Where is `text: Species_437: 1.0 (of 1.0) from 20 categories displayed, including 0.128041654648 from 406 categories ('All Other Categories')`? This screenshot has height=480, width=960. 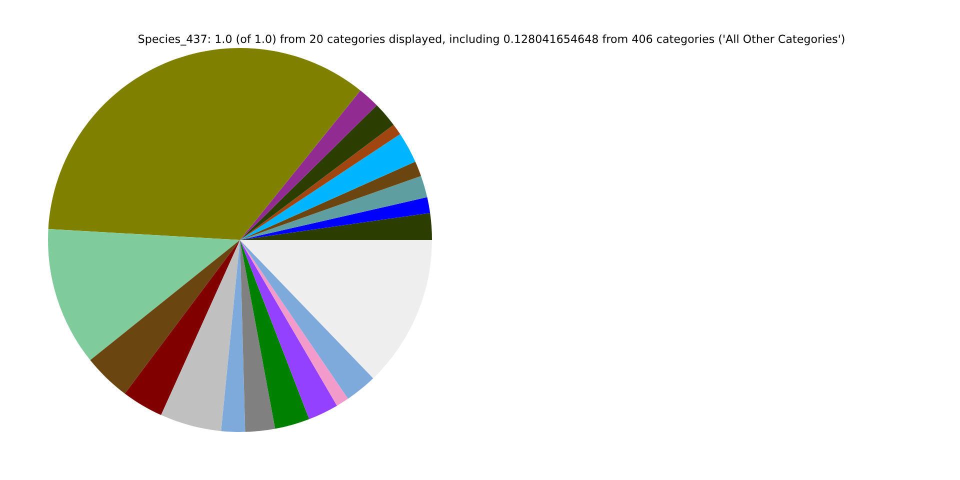 text: Species_437: 1.0 (of 1.0) from 20 categories displayed, including 0.128041654648 from 406 categories ('All Other Categories') is located at coordinates (491, 40).